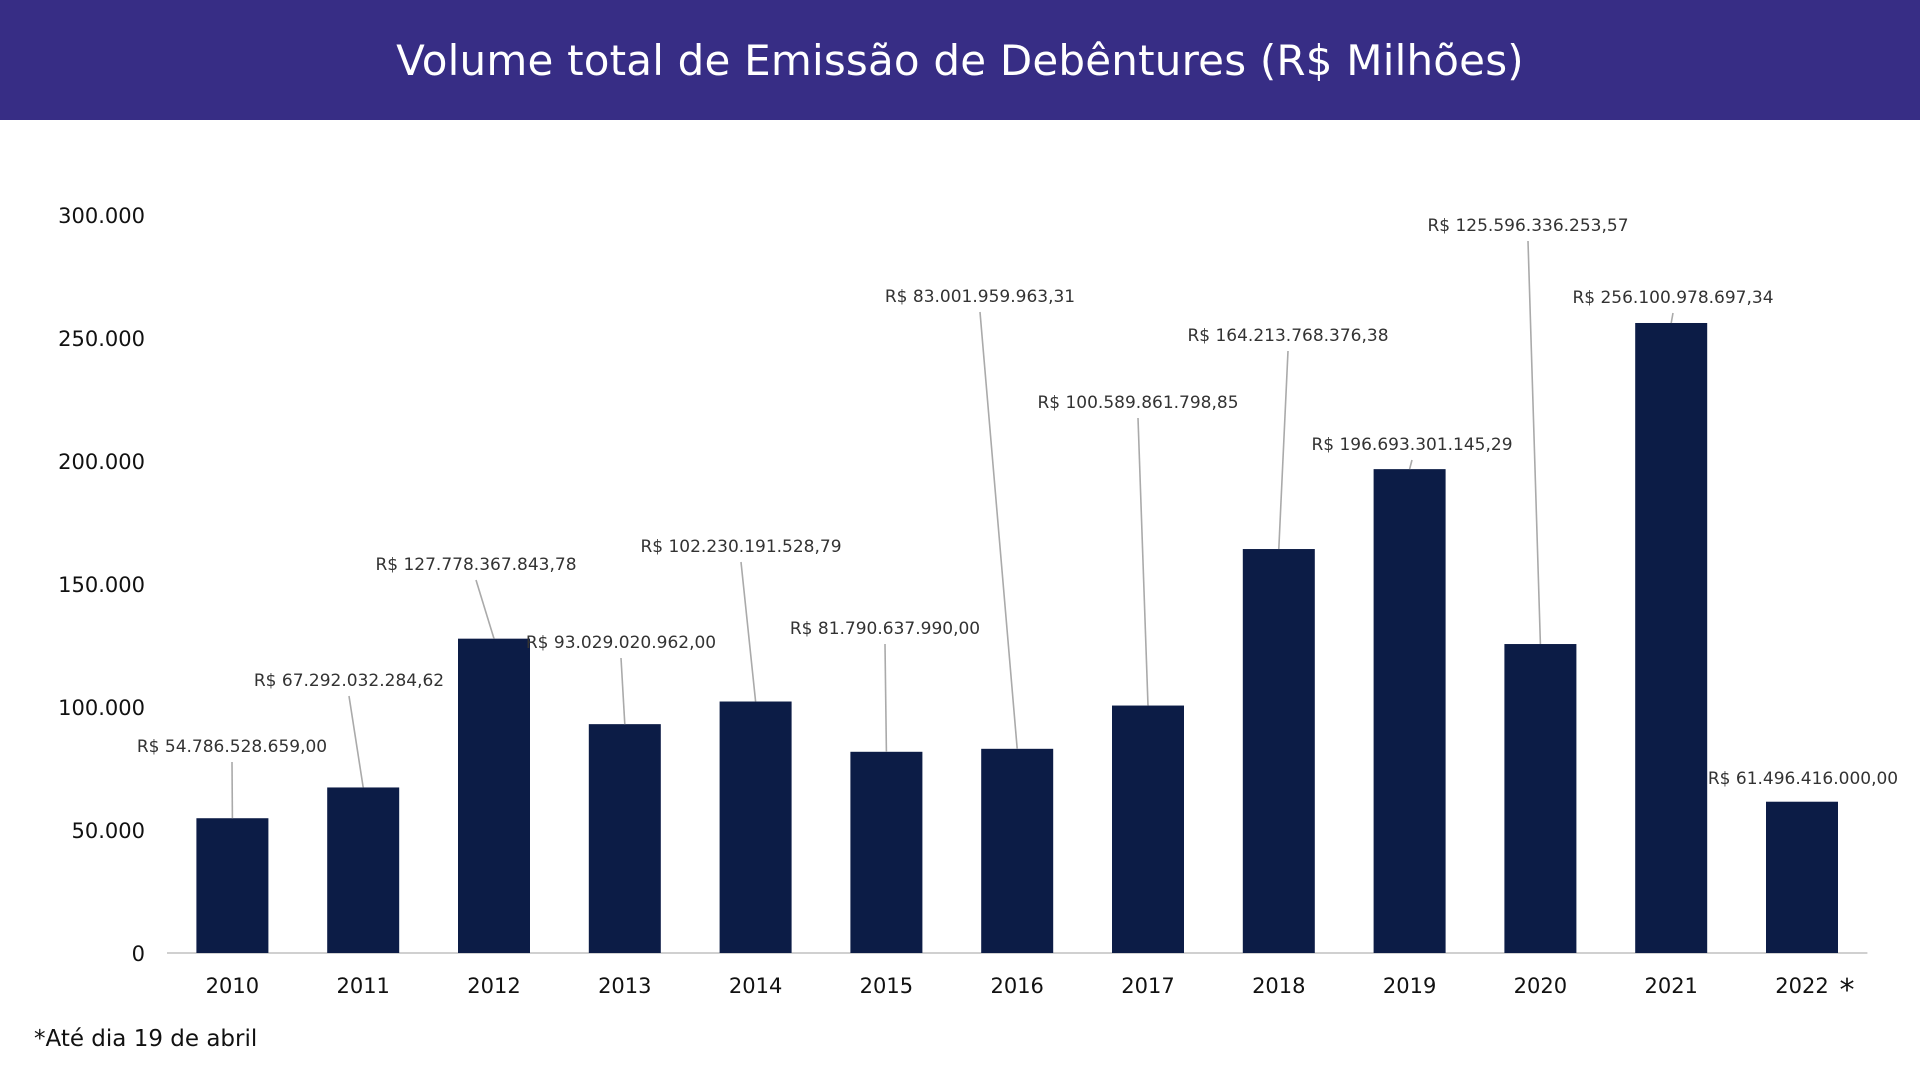  Describe the element at coordinates (624, 986) in the screenshot. I see `x-tick-label: 2013` at that location.